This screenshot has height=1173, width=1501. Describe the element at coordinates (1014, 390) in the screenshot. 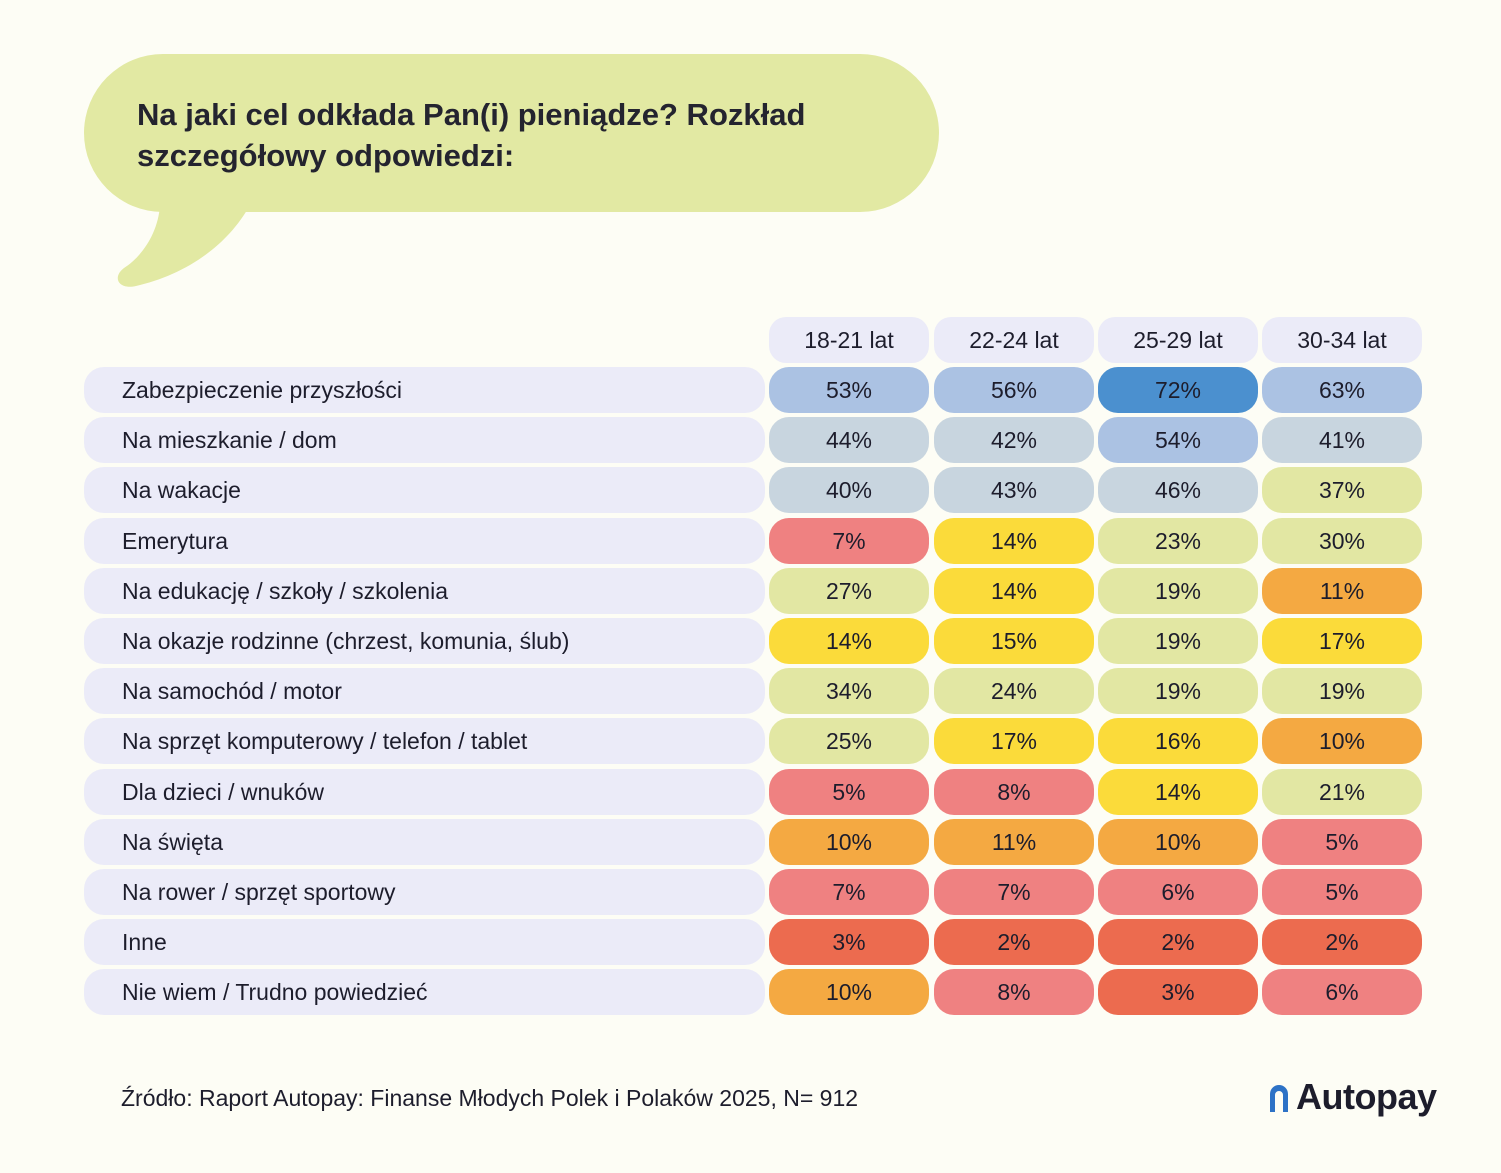

I see `value-cell: 56%` at that location.